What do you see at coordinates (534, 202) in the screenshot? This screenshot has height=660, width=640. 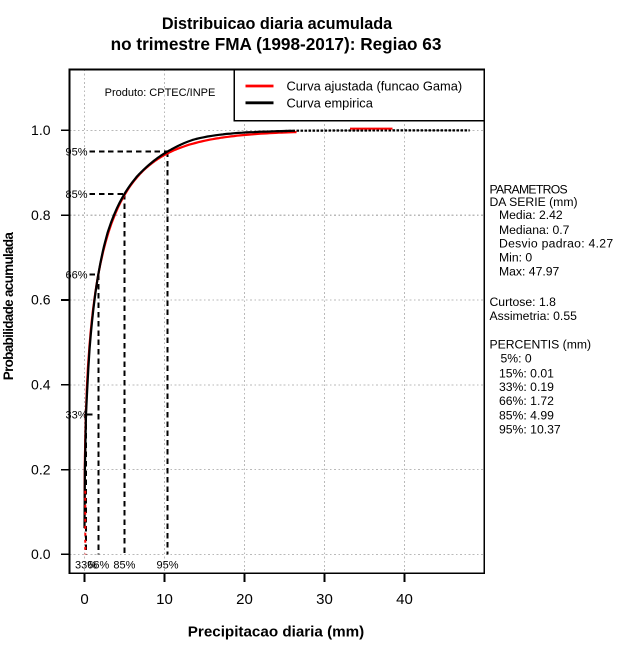 I see `svg-text: DA SERIE (mm)` at bounding box center [534, 202].